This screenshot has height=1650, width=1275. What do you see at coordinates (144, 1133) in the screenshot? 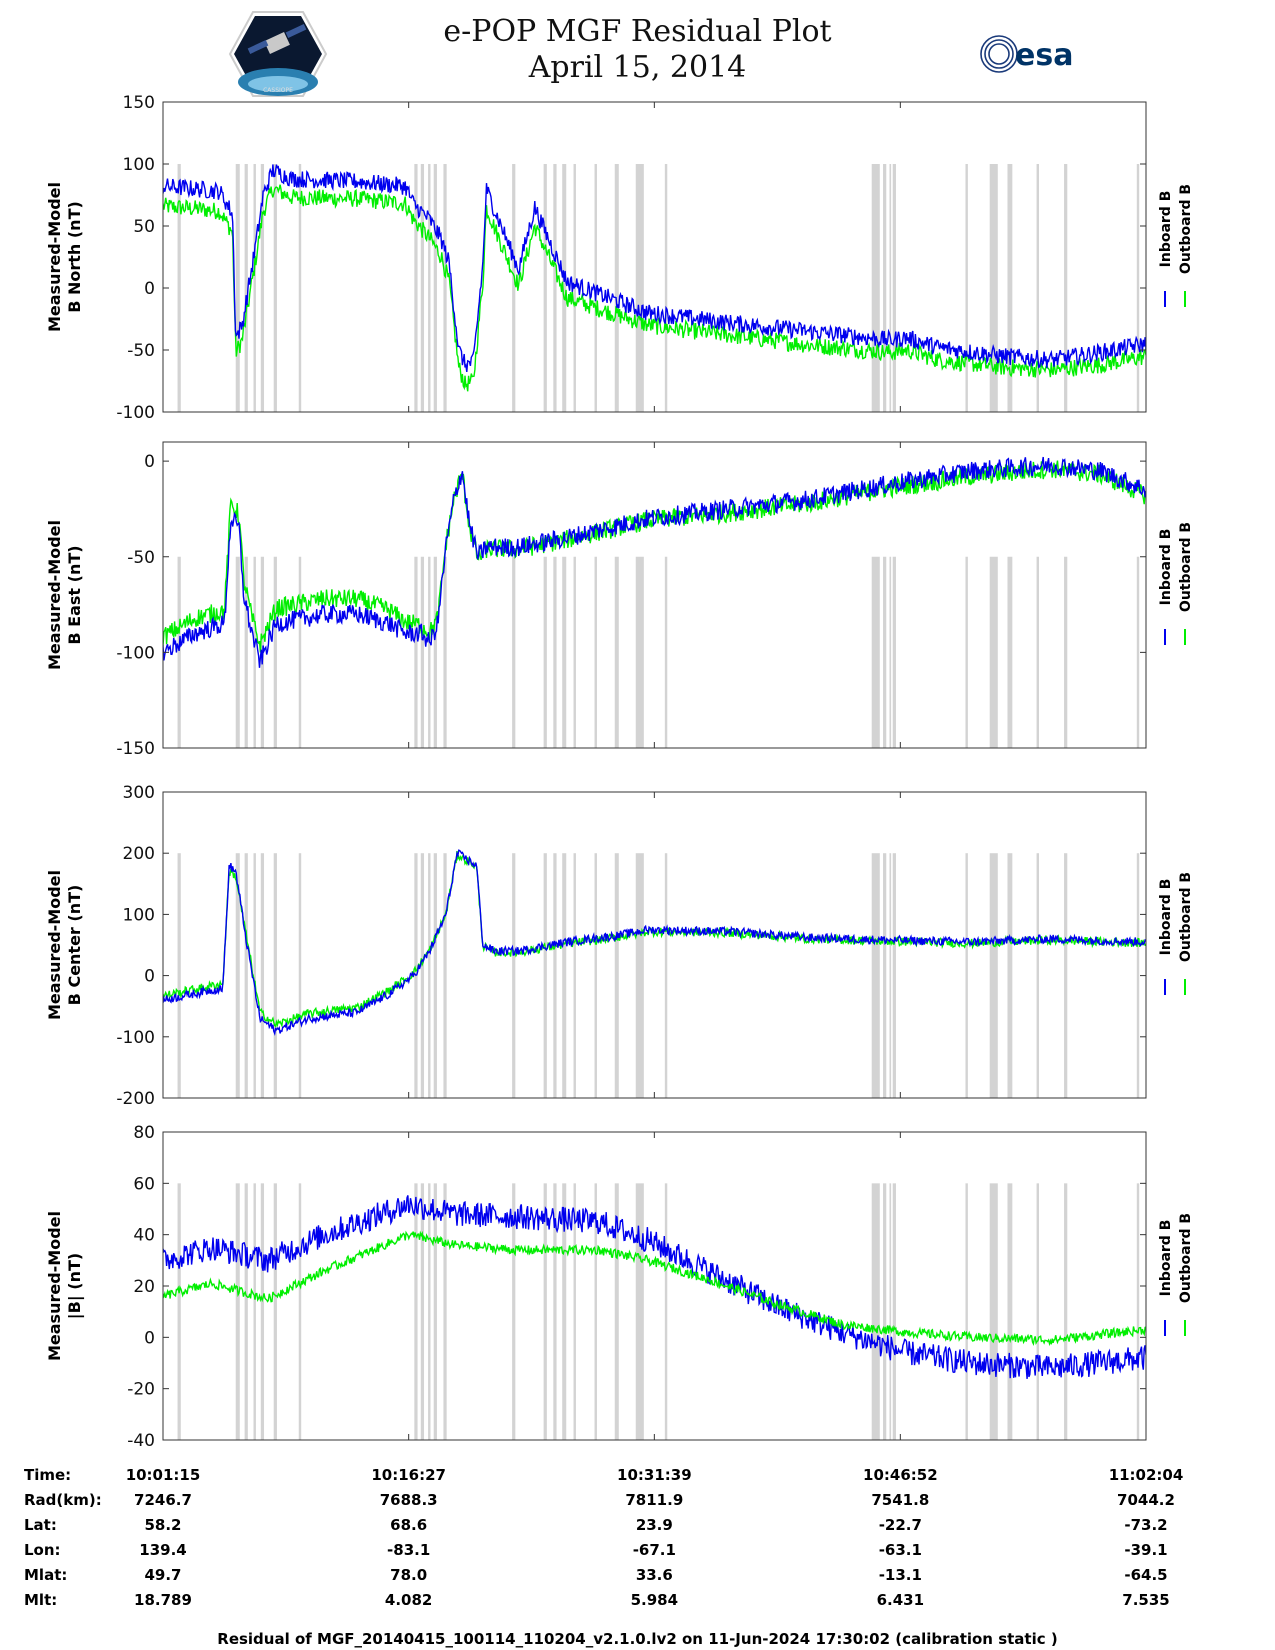
I see `y-tick-label: 80` at bounding box center [144, 1133].